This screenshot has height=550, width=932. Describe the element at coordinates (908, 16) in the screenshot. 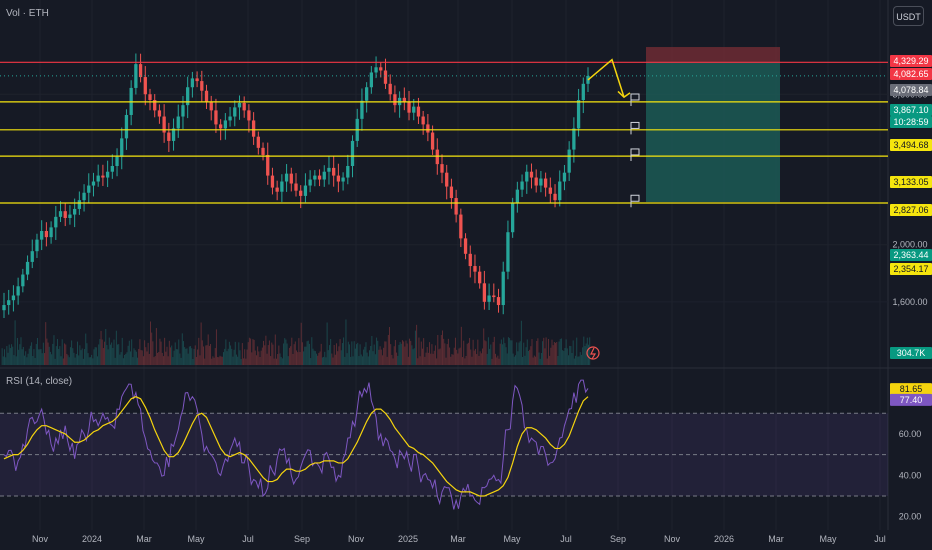

I see `currency-unit-button: USDT` at that location.